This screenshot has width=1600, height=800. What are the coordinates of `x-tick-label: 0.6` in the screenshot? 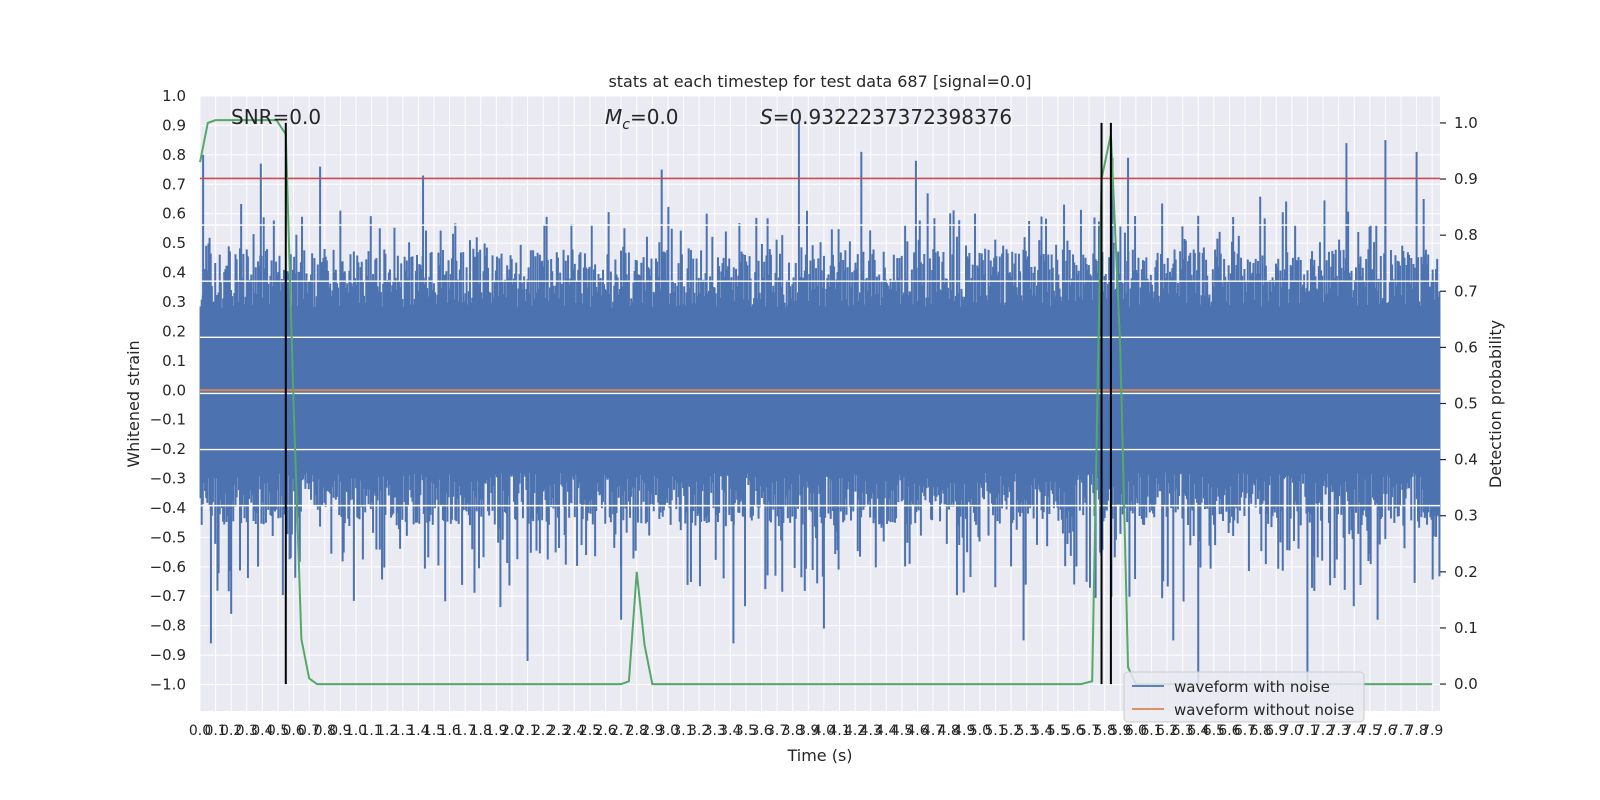 It's located at (293, 731).